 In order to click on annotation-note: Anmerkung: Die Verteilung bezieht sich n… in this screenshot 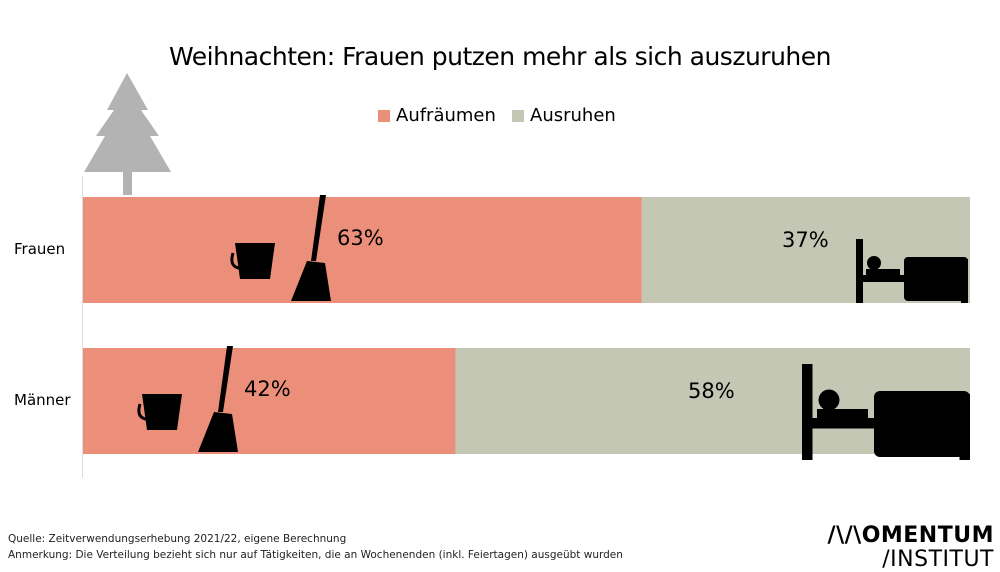, I will do `click(315, 555)`.